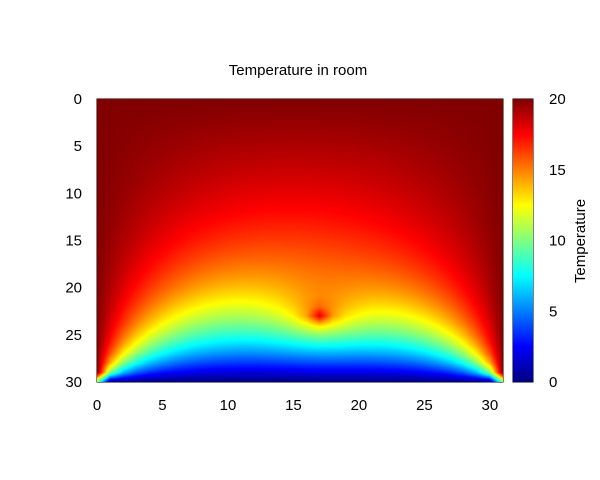 This screenshot has width=600, height=480. What do you see at coordinates (557, 170) in the screenshot?
I see `colorbar-tick-label: 15` at bounding box center [557, 170].